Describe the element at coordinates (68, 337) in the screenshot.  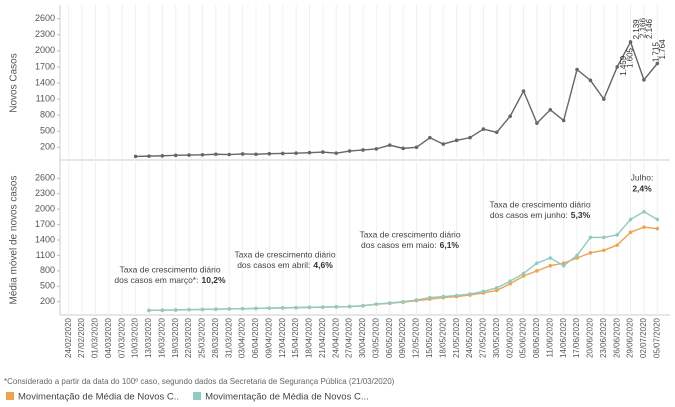
I see `x-tick-label: 24/02/2020` at that location.